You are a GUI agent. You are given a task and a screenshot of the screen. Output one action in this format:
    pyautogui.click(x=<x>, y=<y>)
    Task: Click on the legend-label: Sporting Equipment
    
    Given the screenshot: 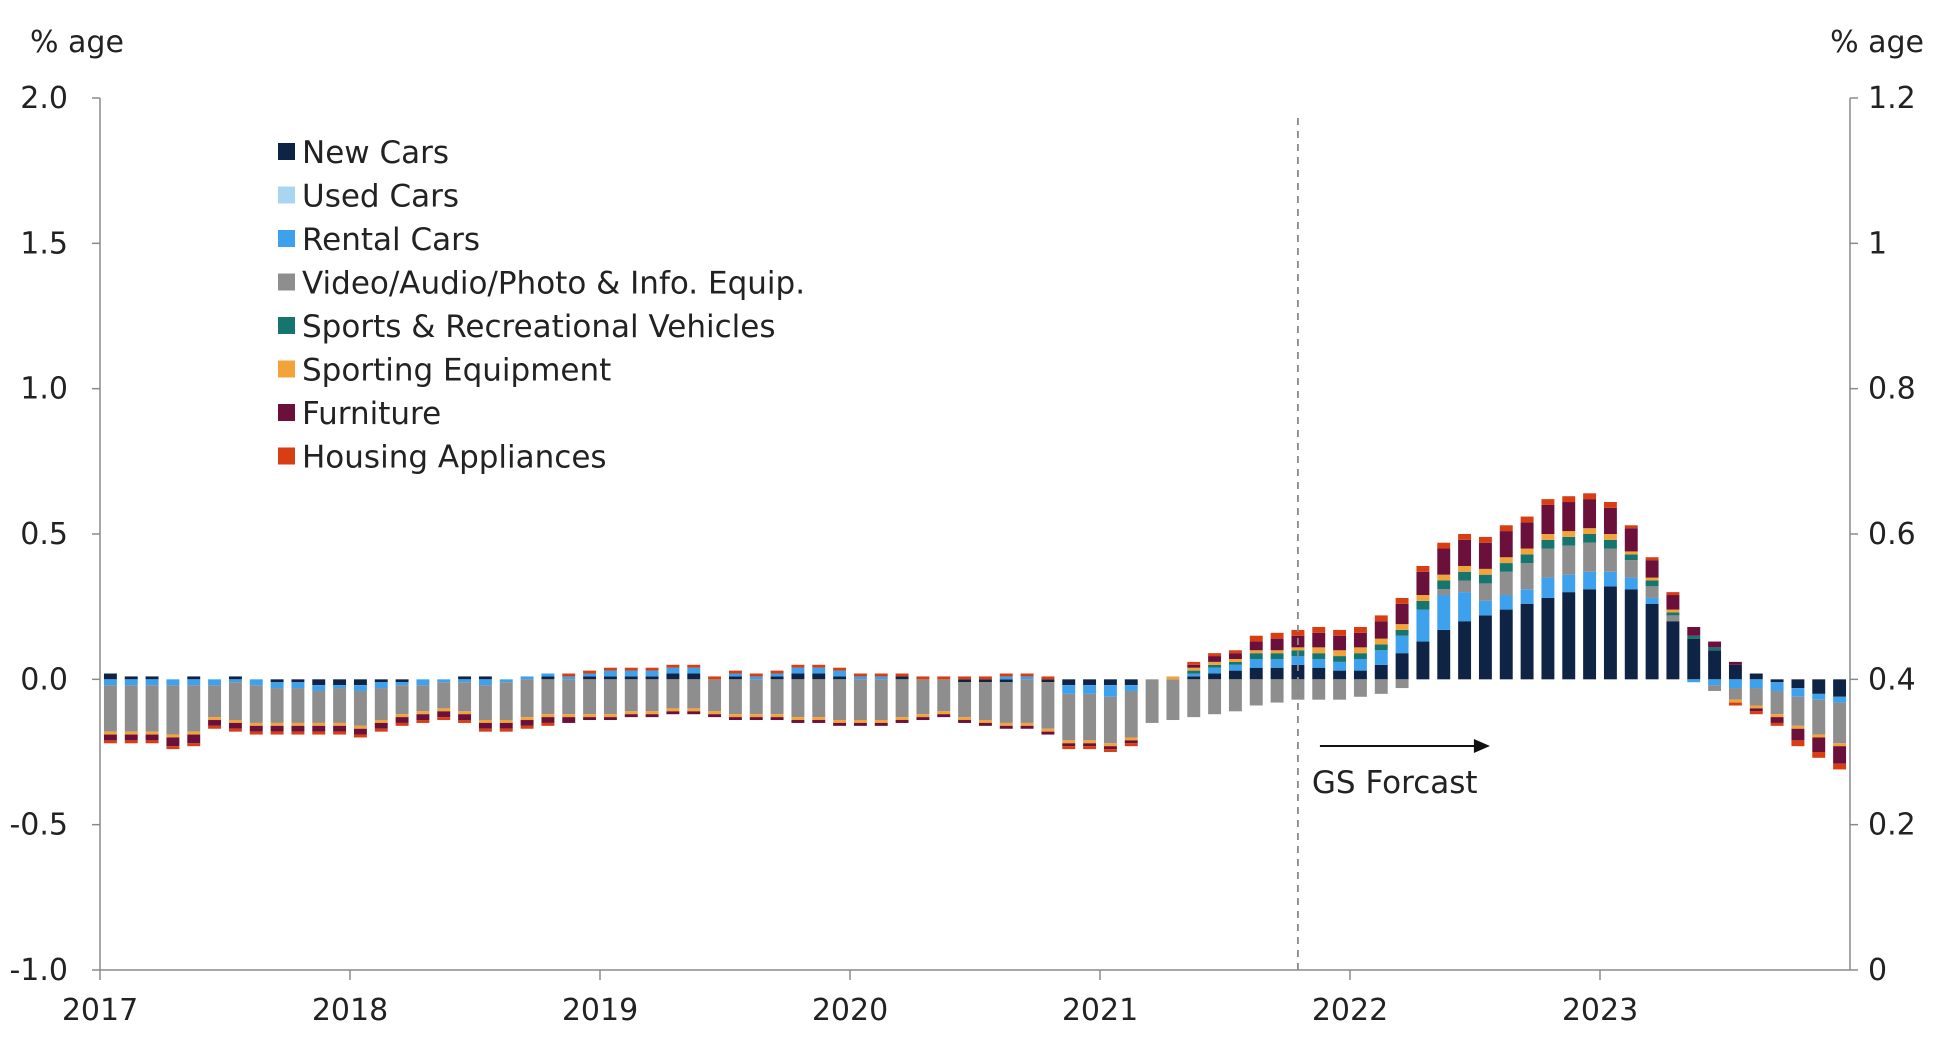 What is the action you would take?
    pyautogui.click(x=456, y=371)
    